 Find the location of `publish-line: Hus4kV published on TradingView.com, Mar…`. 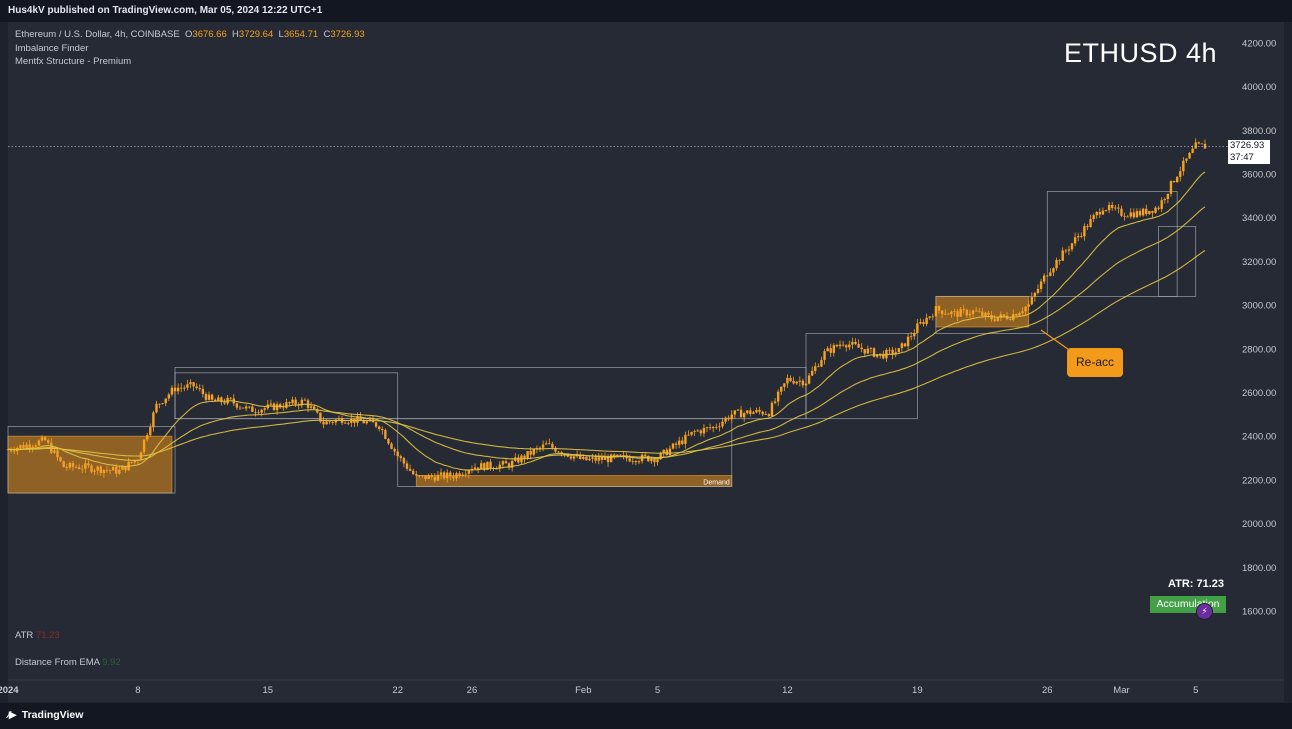

publish-line: Hus4kV published on TradingView.com, Mar… is located at coordinates (165, 10).